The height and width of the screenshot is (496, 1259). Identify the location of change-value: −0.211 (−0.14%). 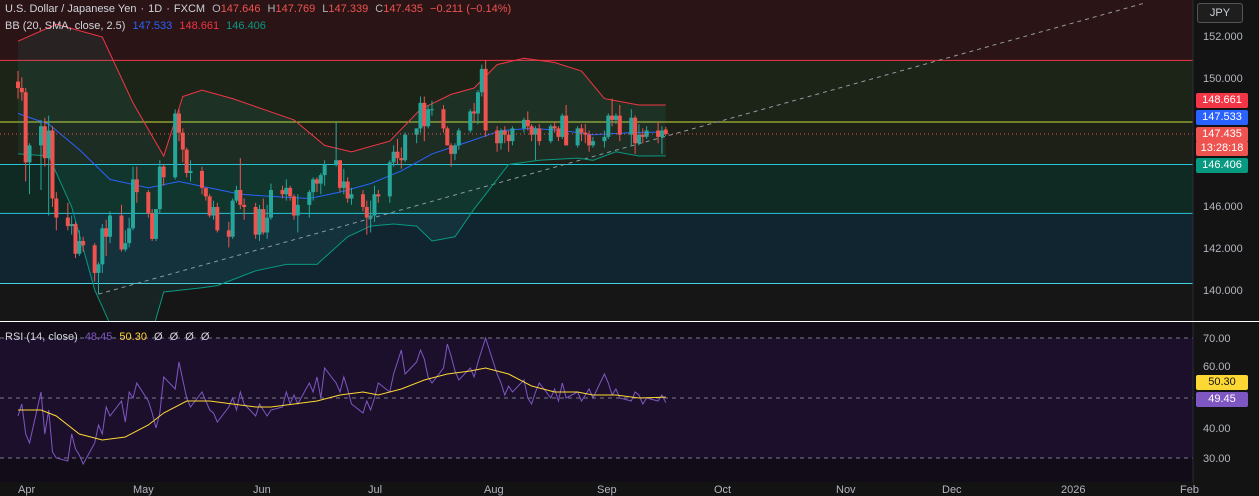
(471, 9).